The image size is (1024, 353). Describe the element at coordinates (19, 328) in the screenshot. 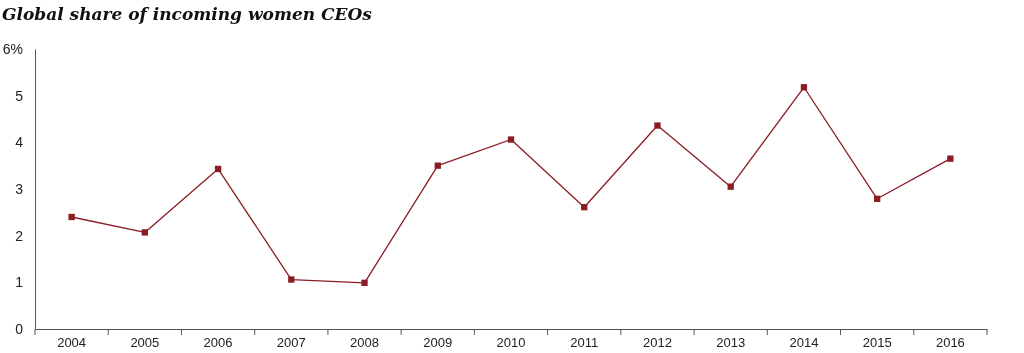

I see `y-tick-label: 0` at that location.